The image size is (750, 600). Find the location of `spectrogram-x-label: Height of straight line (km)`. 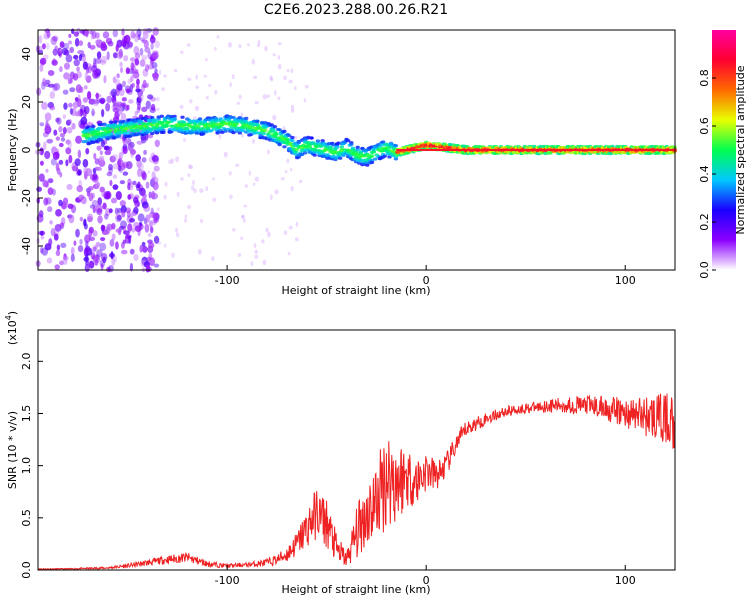

spectrogram-x-label: Height of straight line (km) is located at coordinates (355, 290).